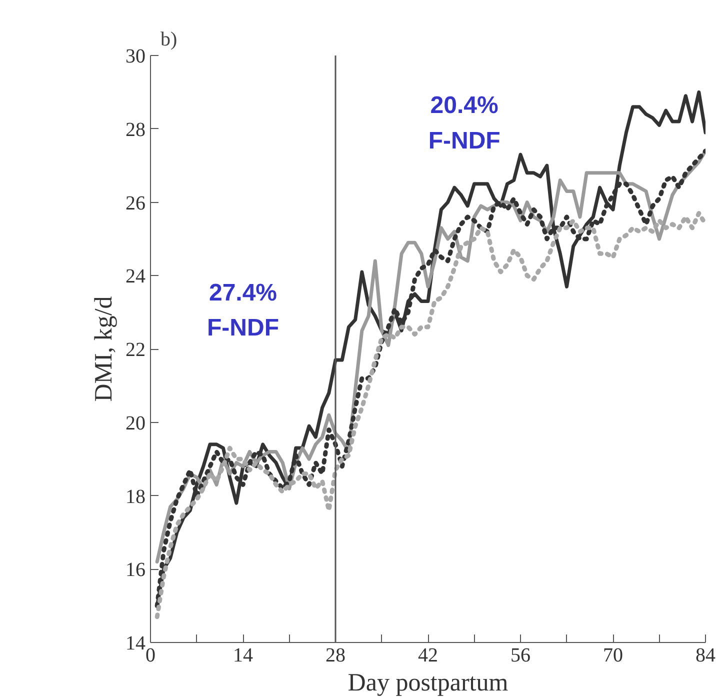 Image resolution: width=723 pixels, height=699 pixels. Describe the element at coordinates (464, 123) in the screenshot. I see `annotation: 20.4% F-NDF` at that location.